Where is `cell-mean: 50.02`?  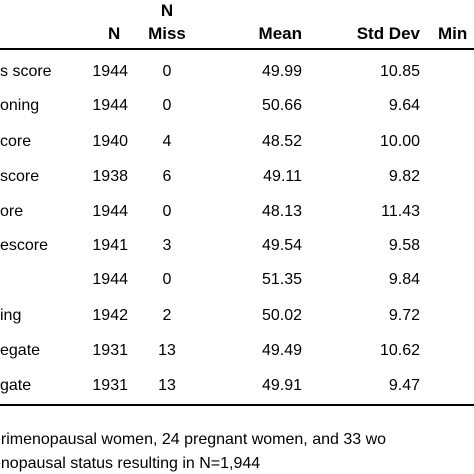 cell-mean: 50.02 is located at coordinates (281, 315).